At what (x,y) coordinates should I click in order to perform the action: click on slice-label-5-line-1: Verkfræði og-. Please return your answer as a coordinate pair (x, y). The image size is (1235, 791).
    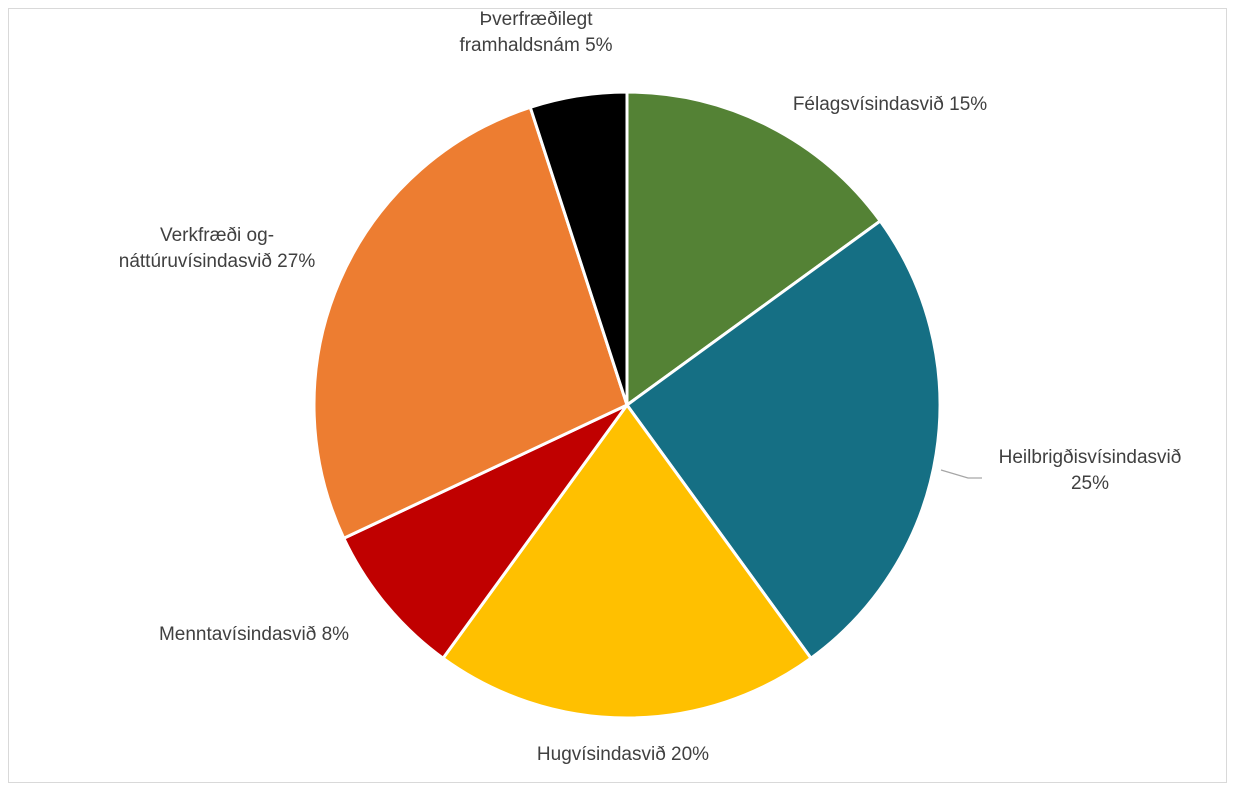
    Looking at the image, I should click on (217, 235).